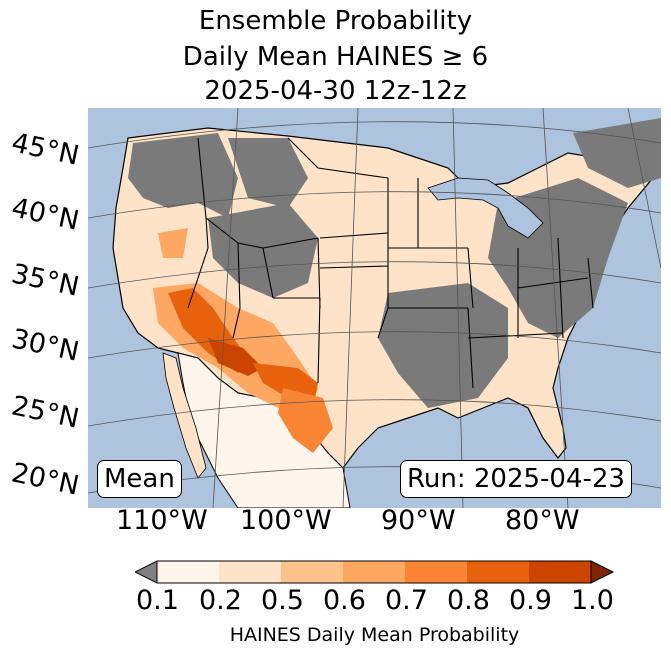 Image resolution: width=671 pixels, height=658 pixels. Describe the element at coordinates (443, 345) in the screenshot. I see `gray-region-south` at that location.